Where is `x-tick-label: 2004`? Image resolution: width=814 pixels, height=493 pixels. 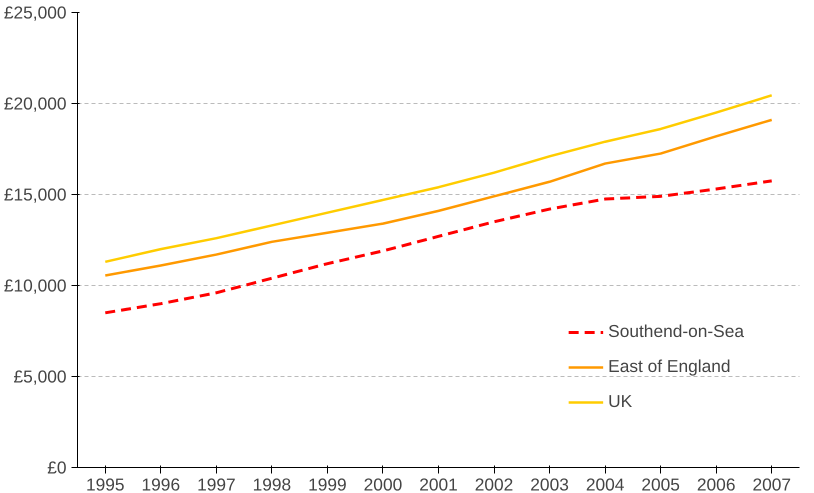 x-tick-label: 2004 is located at coordinates (605, 483).